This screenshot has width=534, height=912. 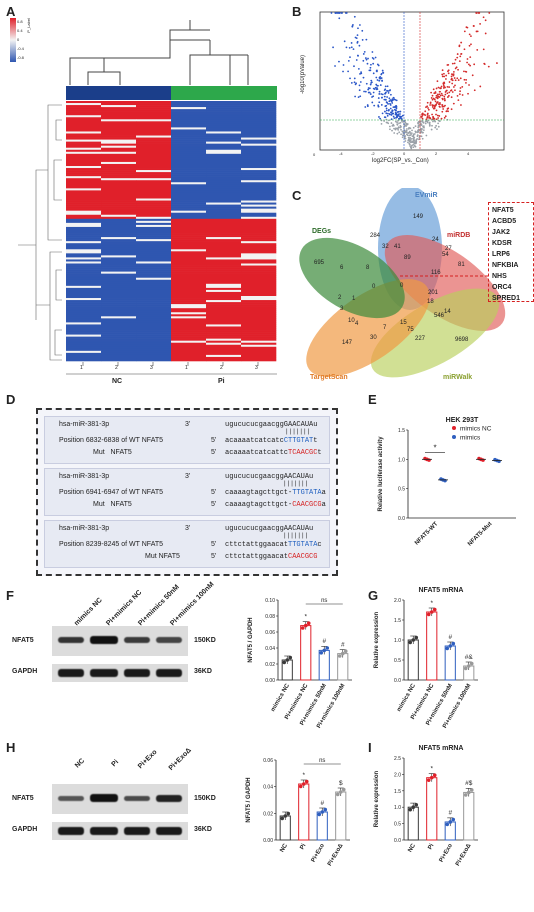 What do you see at coordinates (426, 195) in the screenshot?
I see `venn-set-label: EVmiR` at bounding box center [426, 195].